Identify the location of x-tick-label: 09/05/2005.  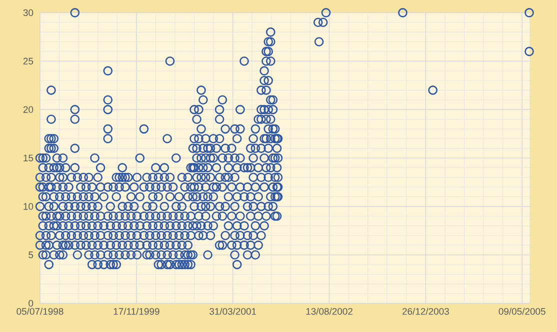
(522, 311).